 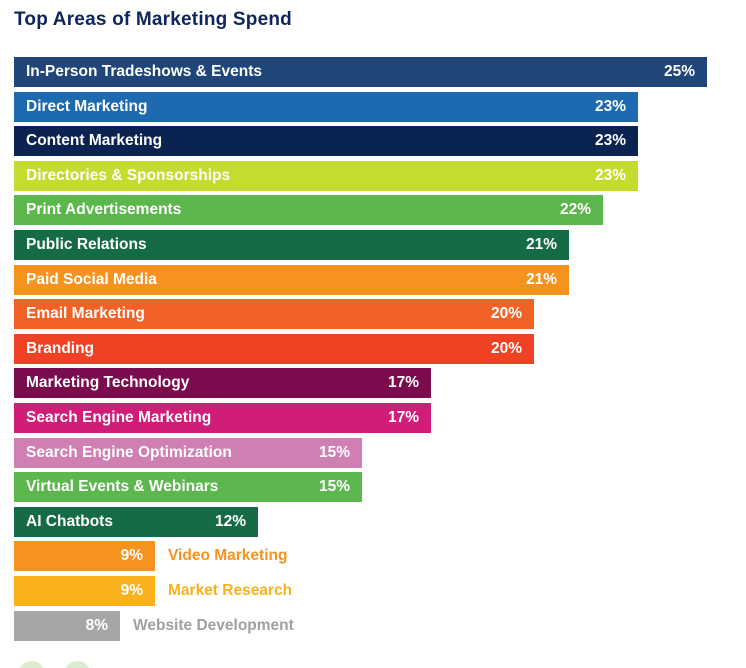 What do you see at coordinates (222, 383) in the screenshot?
I see `bar-marketing-technology: Marketing Technology 17%` at bounding box center [222, 383].